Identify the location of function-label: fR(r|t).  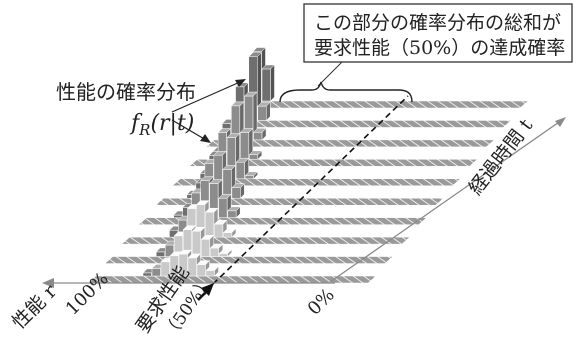
(161, 125).